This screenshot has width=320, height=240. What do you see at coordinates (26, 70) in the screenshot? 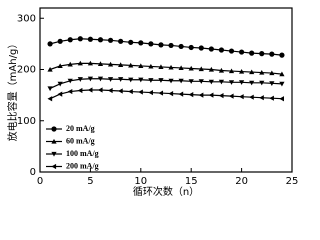
I see `y-tick-label: 200` at bounding box center [26, 70].